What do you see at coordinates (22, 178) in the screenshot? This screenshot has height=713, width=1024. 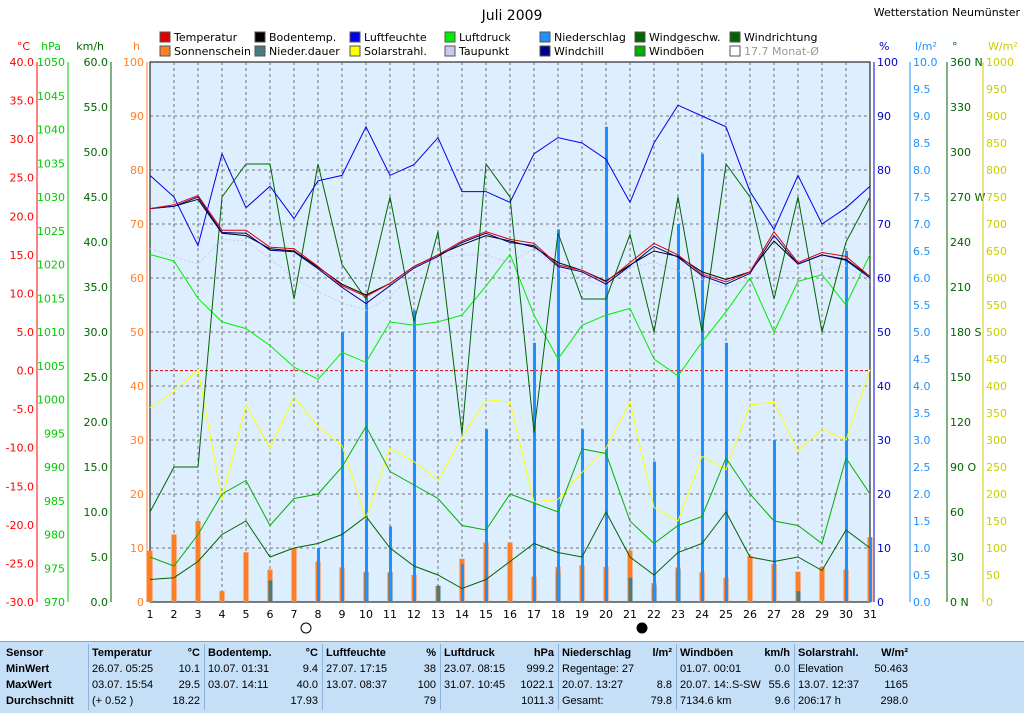 I see `axis-tick-label: 25.0` at bounding box center [22, 178].